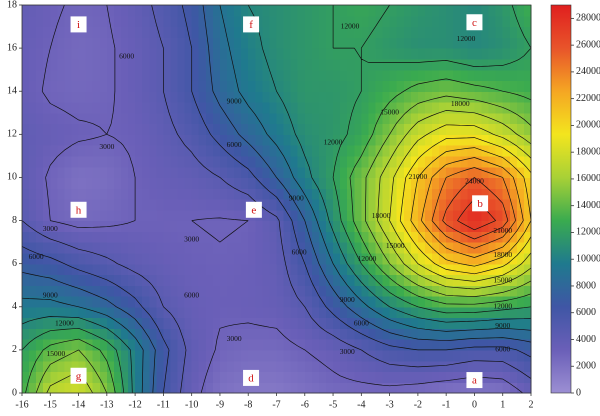 The height and width of the screenshot is (416, 600). I want to click on contour-line, so click(472, 207).